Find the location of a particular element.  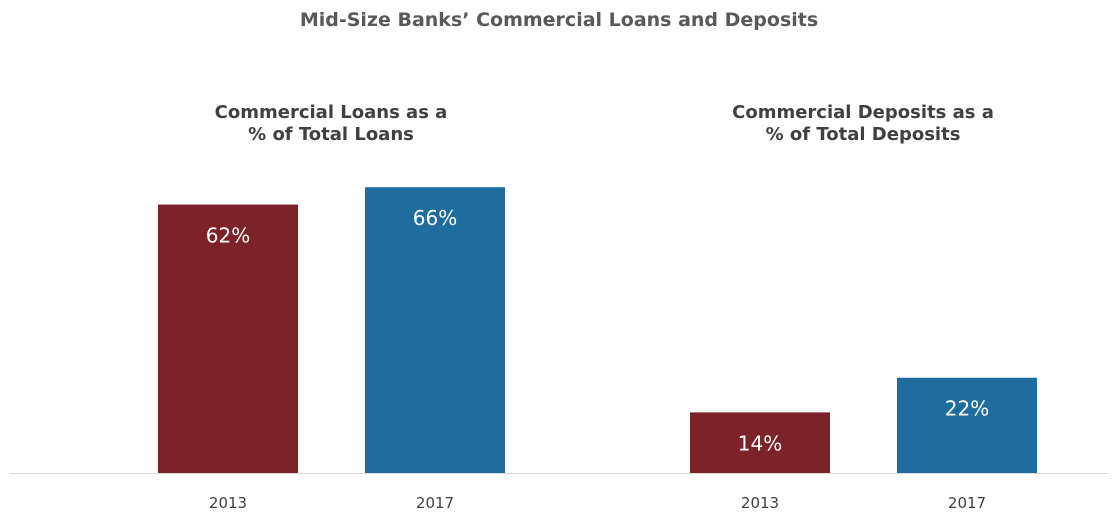

deposits-tick-label-2013: 2013 is located at coordinates (760, 503).